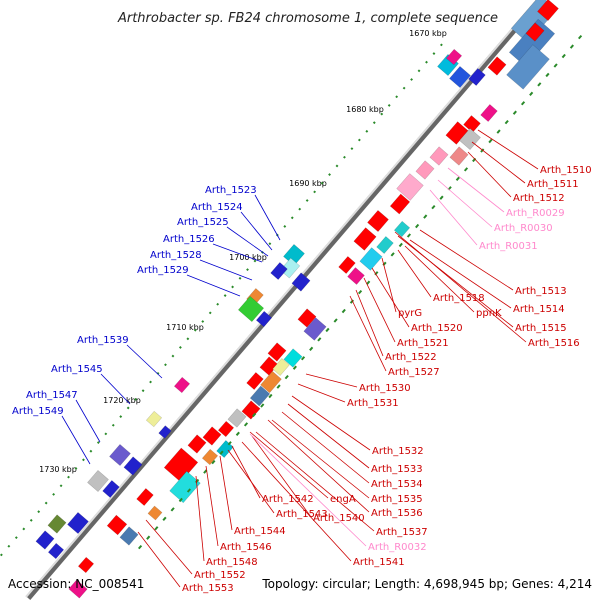  I want to click on gene-label-arth-1545: Arth_1545, so click(77, 369).